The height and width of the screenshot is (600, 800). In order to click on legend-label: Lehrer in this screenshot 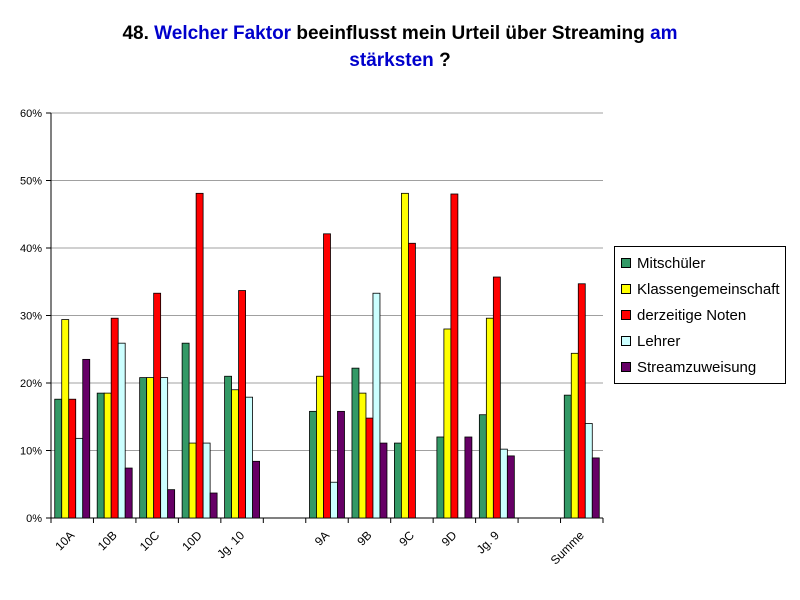, I will do `click(659, 341)`.